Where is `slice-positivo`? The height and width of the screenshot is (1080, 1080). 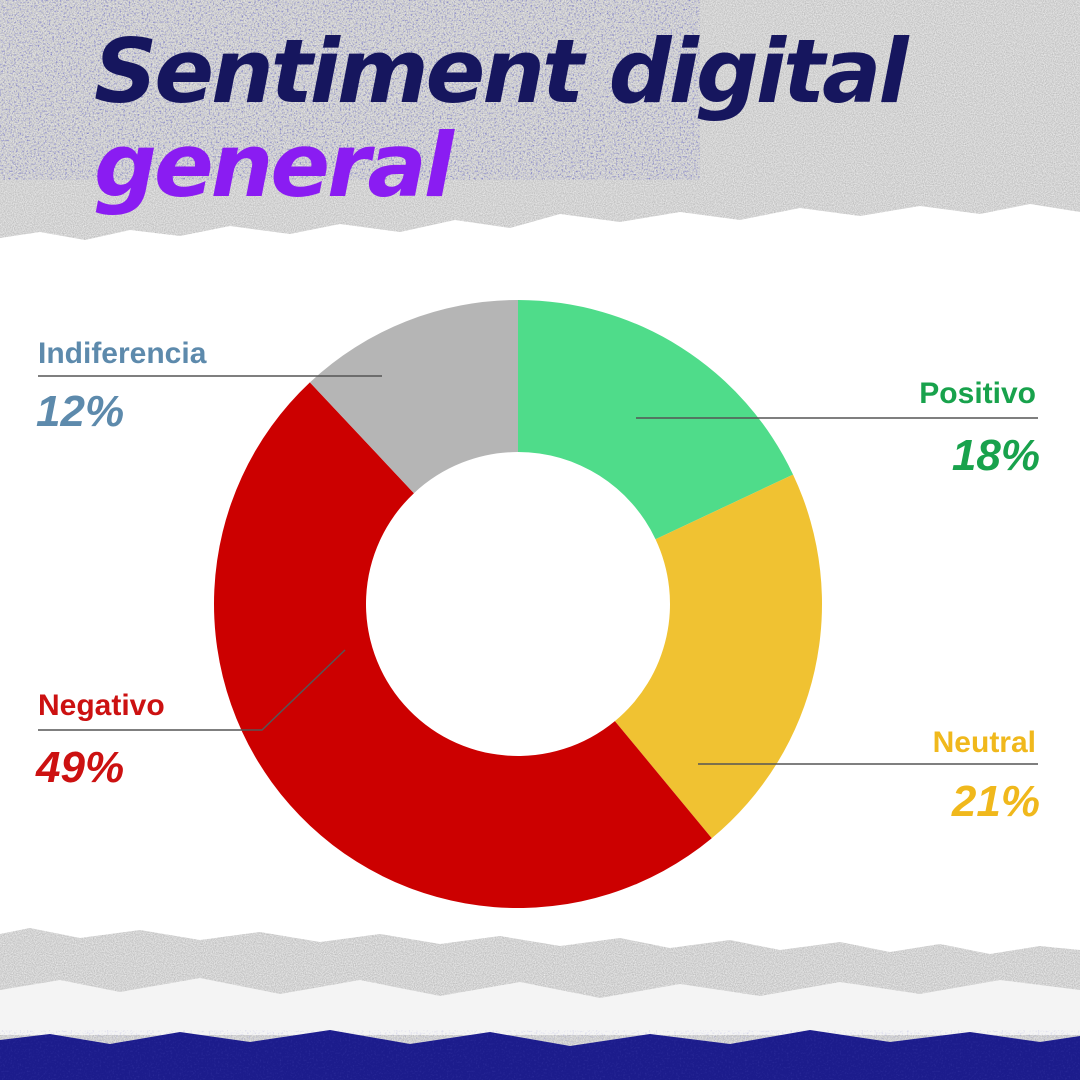
slice-positivo is located at coordinates (656, 420).